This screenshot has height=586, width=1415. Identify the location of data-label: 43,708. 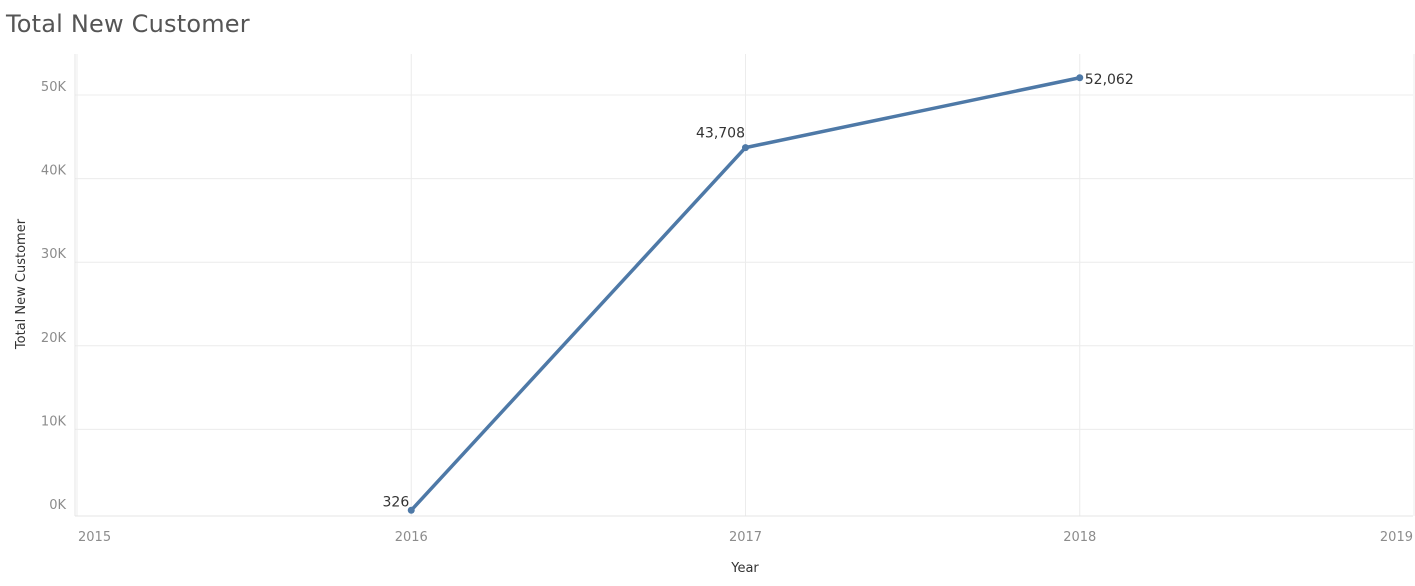
(720, 134).